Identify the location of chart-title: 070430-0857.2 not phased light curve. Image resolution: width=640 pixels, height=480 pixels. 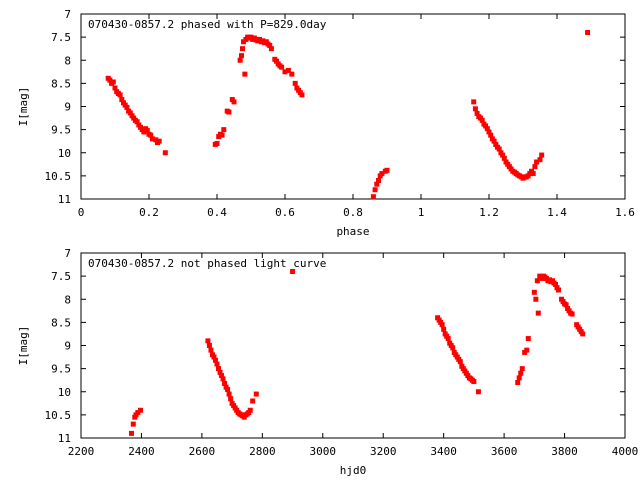
(207, 263).